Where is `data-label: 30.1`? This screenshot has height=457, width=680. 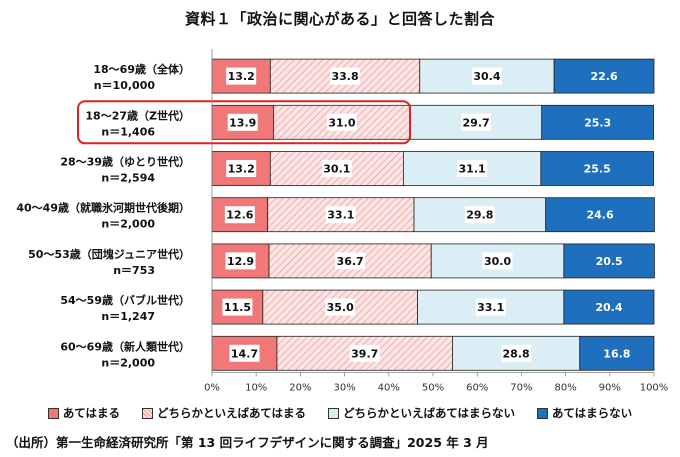
data-label: 30.1 is located at coordinates (336, 169).